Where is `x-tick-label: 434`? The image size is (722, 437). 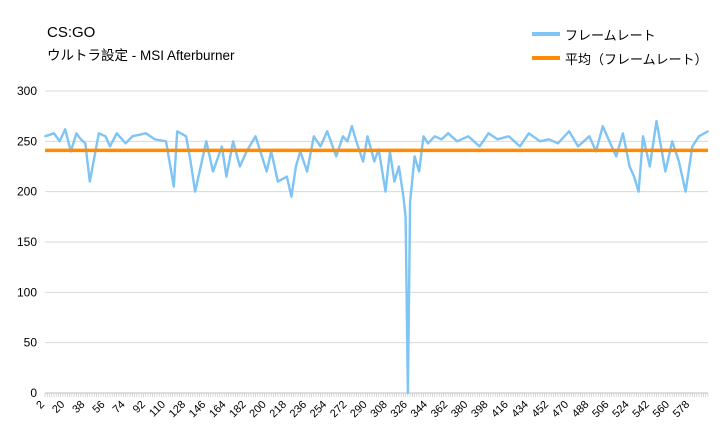 x-tick-label: 434 is located at coordinates (519, 409).